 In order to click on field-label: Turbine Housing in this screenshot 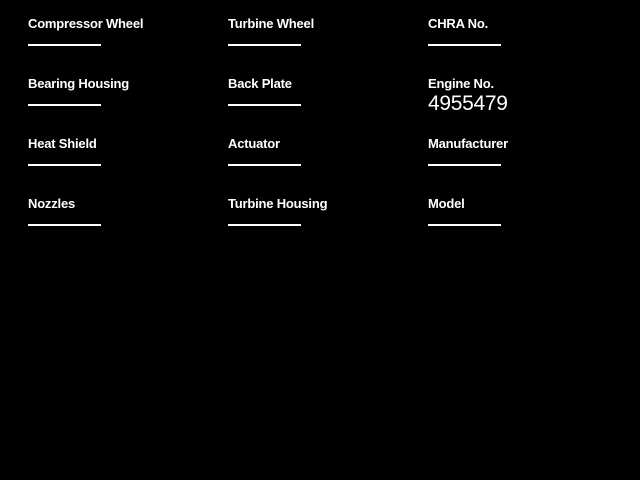, I will do `click(278, 203)`.